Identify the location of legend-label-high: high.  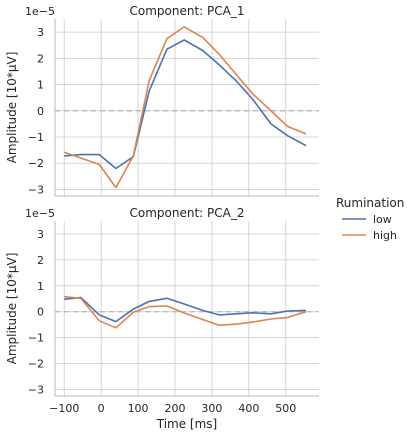
(385, 235).